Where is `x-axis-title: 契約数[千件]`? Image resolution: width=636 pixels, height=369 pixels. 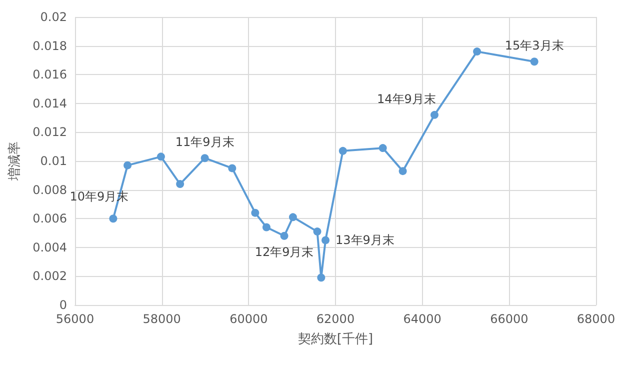 x-axis-title: 契約数[千件] is located at coordinates (336, 339).